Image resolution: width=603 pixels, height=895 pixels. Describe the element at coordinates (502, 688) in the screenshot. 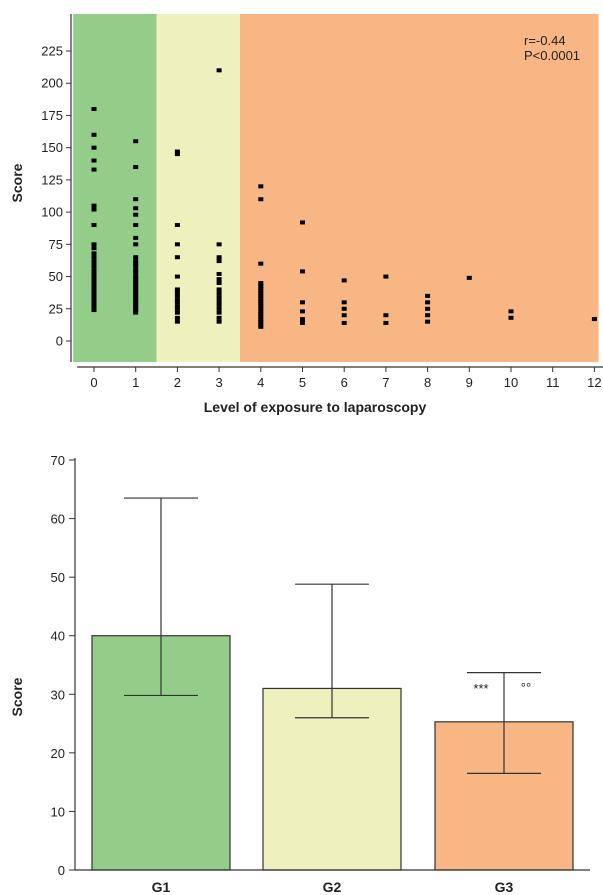

I see `significance-marks: *** °°` at that location.